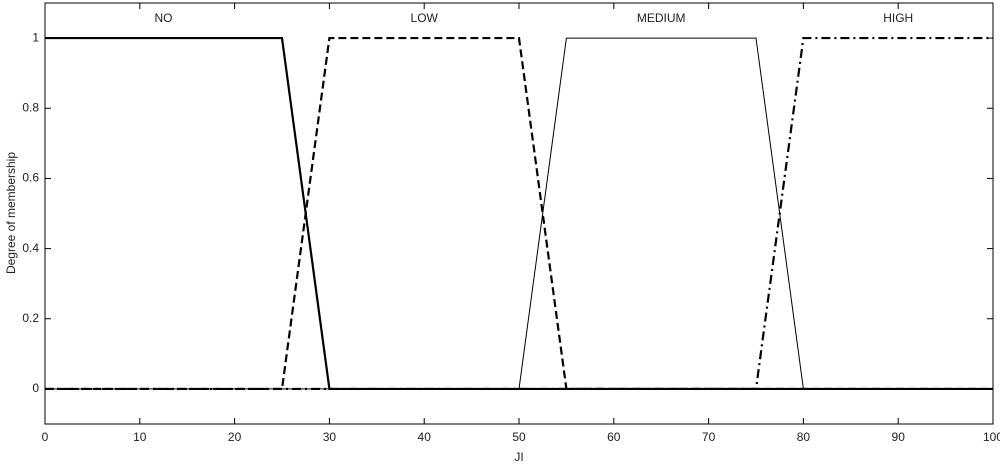 This screenshot has width=1000, height=470. What do you see at coordinates (991, 437) in the screenshot?
I see `x-tick-label: 100` at bounding box center [991, 437].